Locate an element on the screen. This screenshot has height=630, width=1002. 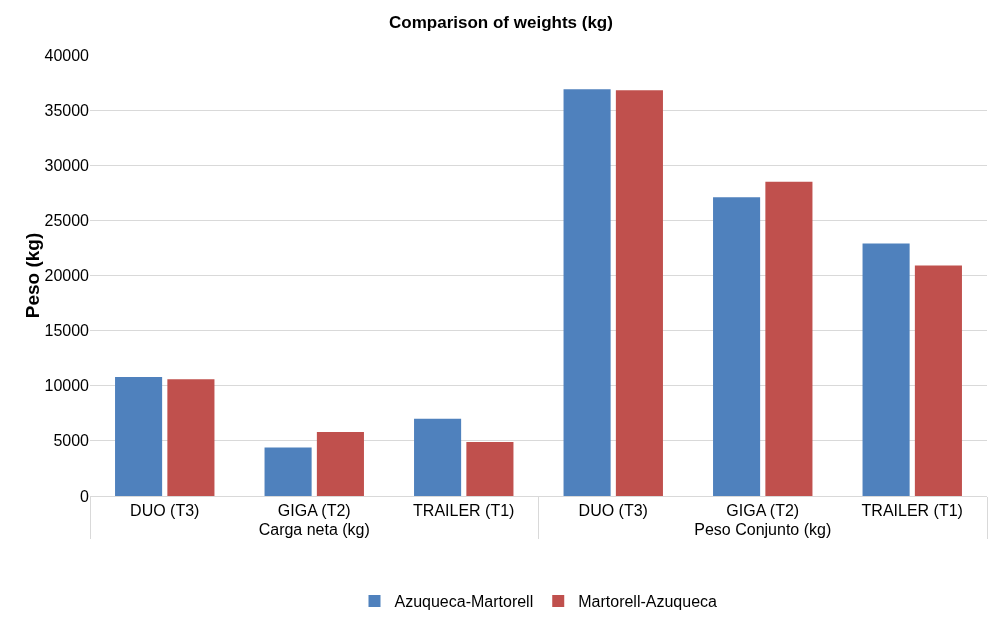
y-tick-label: 40000 is located at coordinates (67, 55).